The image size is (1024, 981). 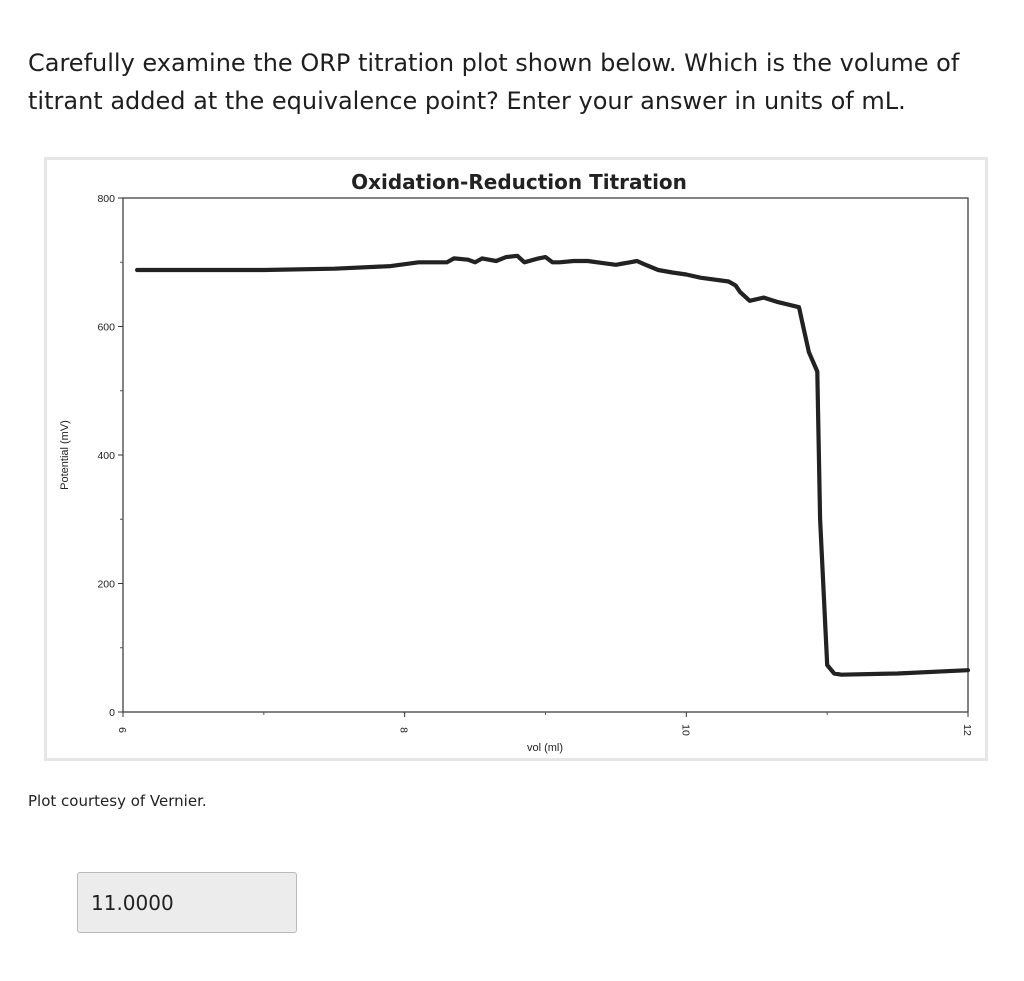 What do you see at coordinates (404, 730) in the screenshot?
I see `x-tick-label: 8` at bounding box center [404, 730].